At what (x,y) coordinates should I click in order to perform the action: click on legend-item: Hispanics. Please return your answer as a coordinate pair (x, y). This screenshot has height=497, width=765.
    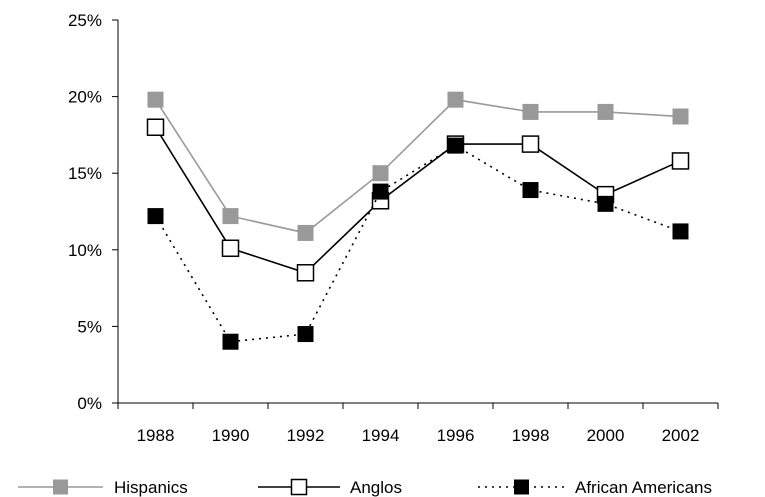
    Looking at the image, I should click on (103, 487).